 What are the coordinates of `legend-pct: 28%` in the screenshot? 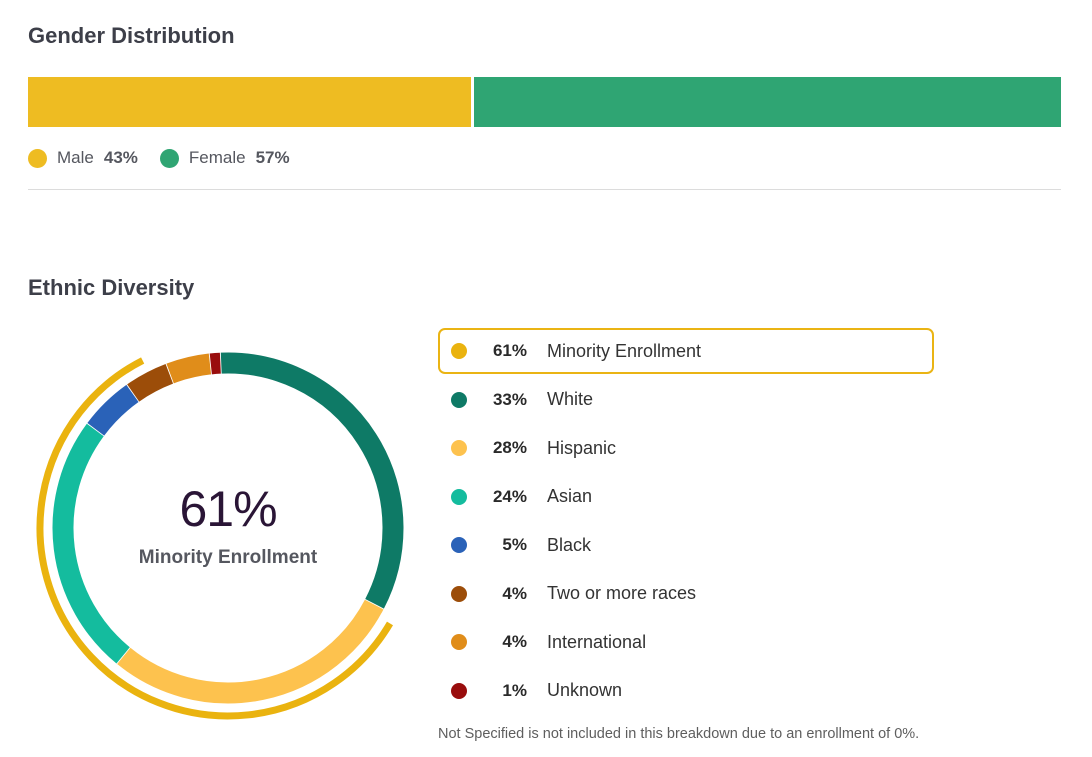 It's located at (509, 447).